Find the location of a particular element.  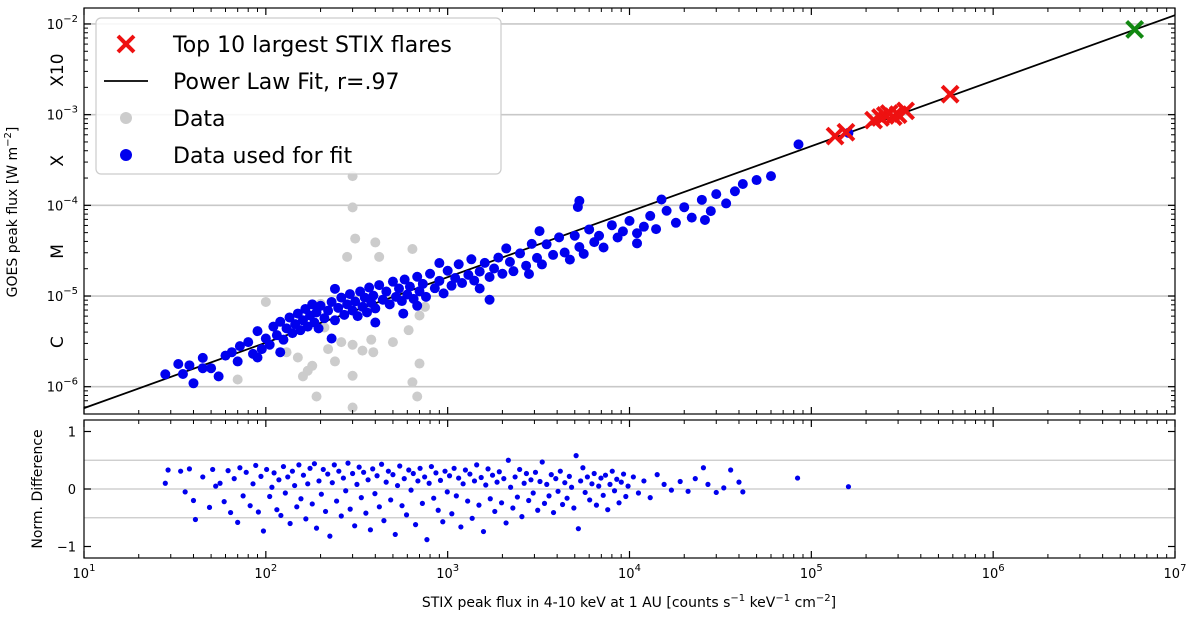

y-tick-label: 10⁻⁴ is located at coordinates (62, 204).